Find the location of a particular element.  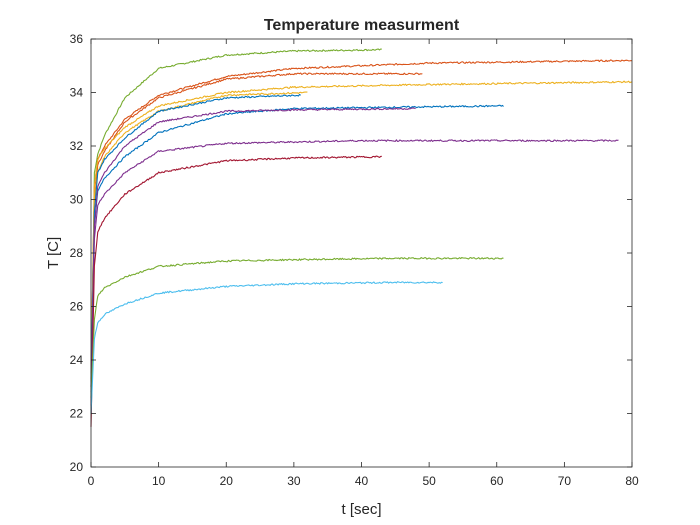

x-tick-label: 80 is located at coordinates (632, 481).